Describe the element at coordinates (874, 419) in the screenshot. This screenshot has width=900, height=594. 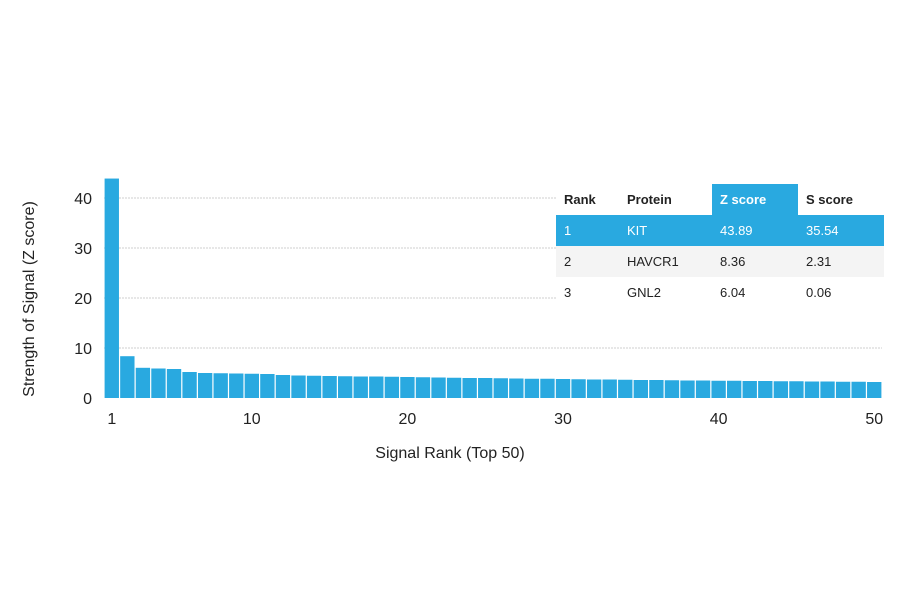
I see `x-tick-label: 50` at that location.